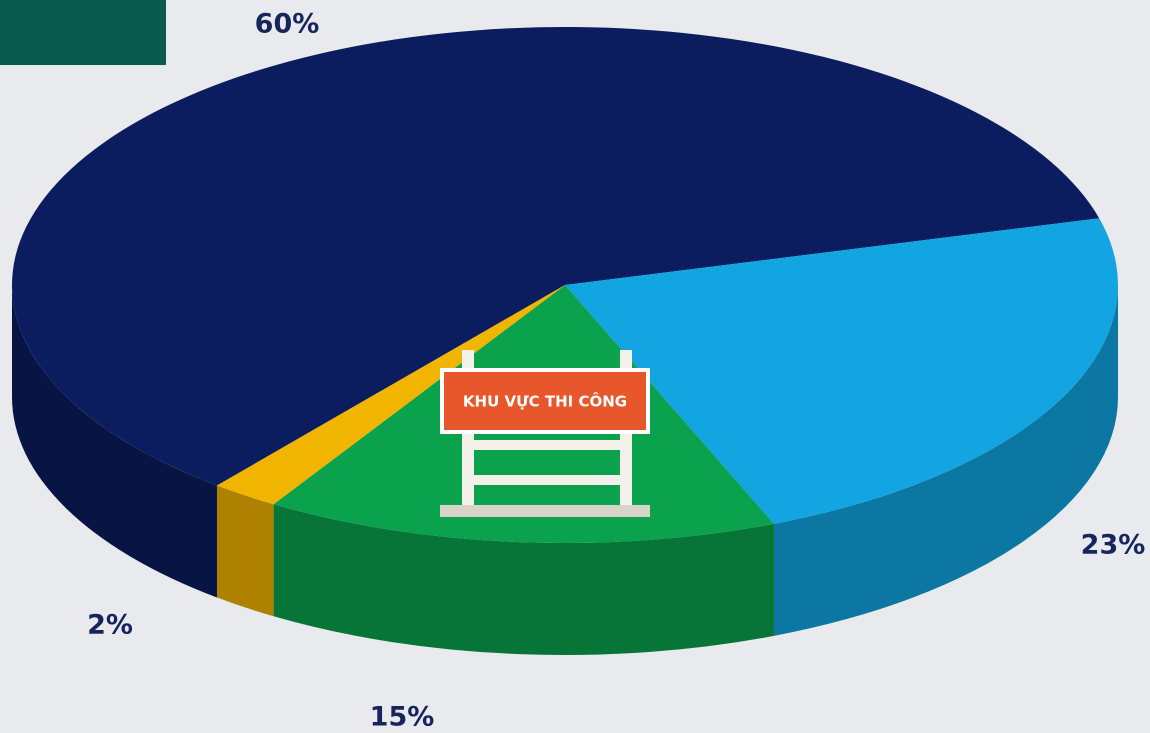 This screenshot has width=1150, height=733. Describe the element at coordinates (545, 511) in the screenshot. I see `sign-base` at that location.